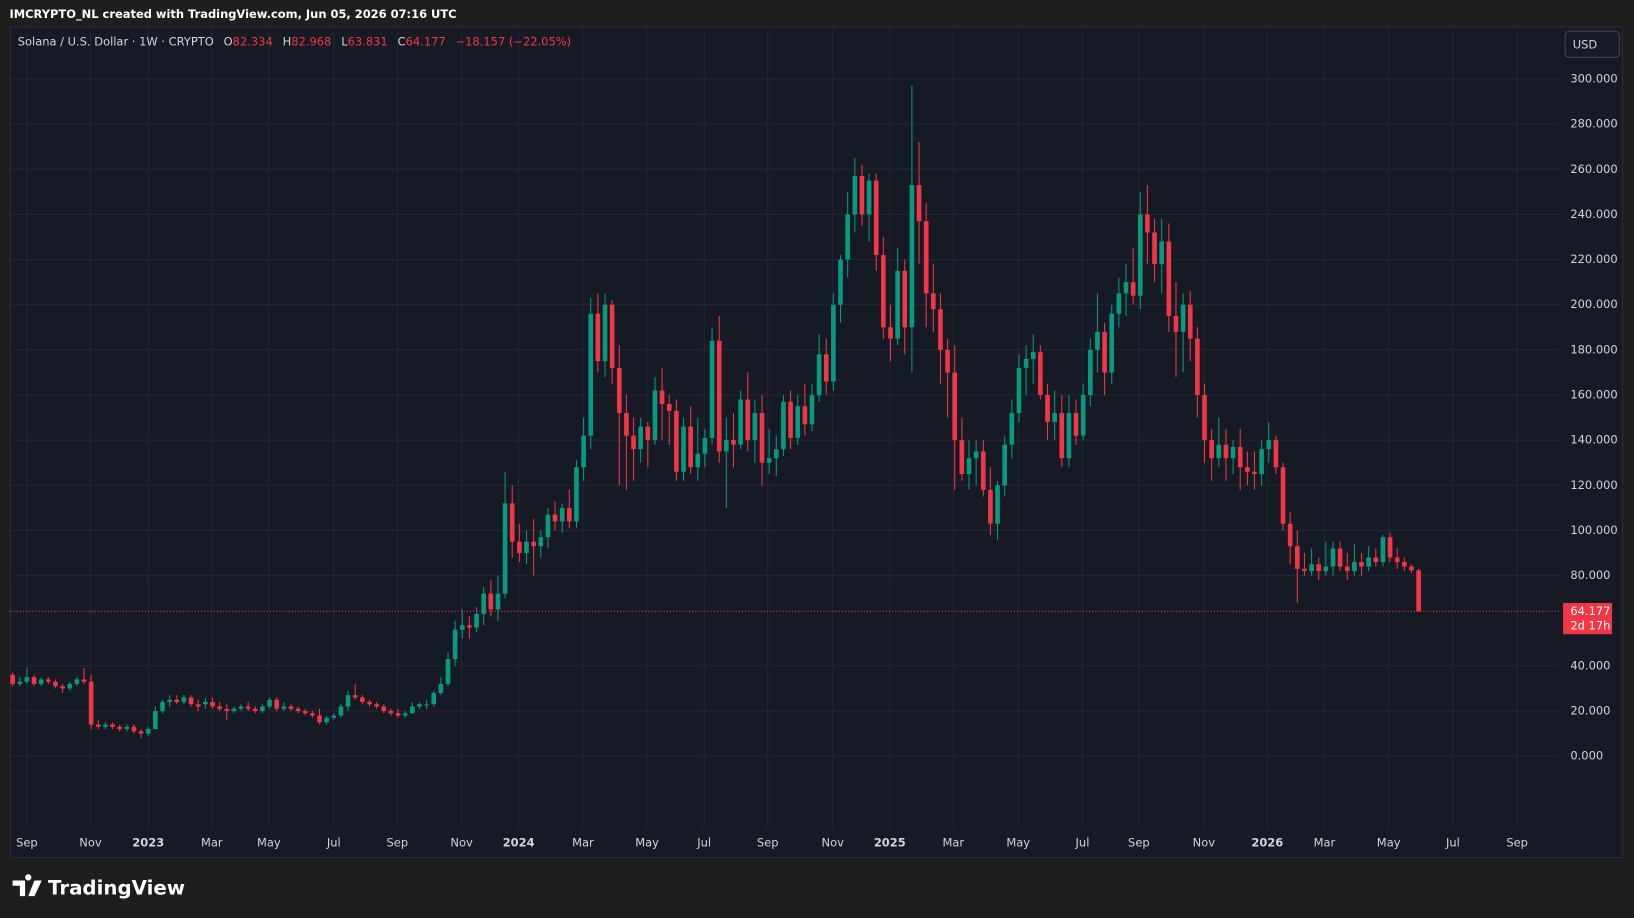  I want to click on x-tick-label: 2023, so click(148, 842).